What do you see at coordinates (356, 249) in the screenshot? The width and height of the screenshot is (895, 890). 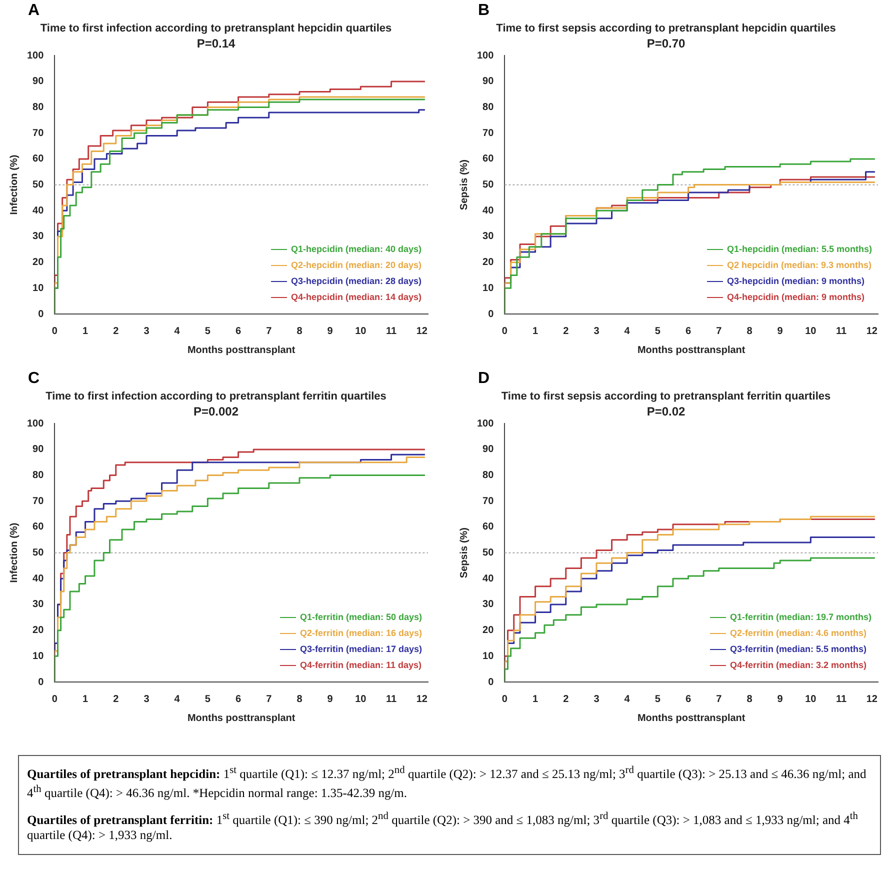 I see `legend-label: Q1-hepcidin (median: 40 days)` at bounding box center [356, 249].